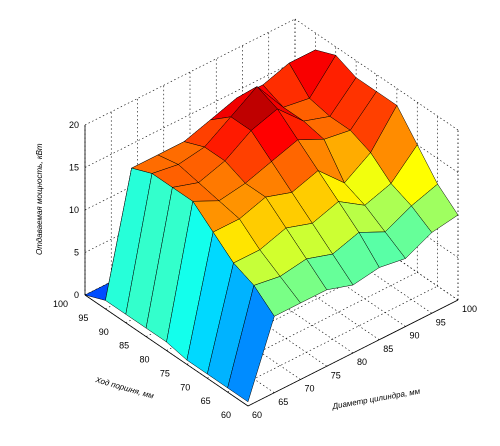  I want to click on y-tick-label: 75, so click(165, 373).